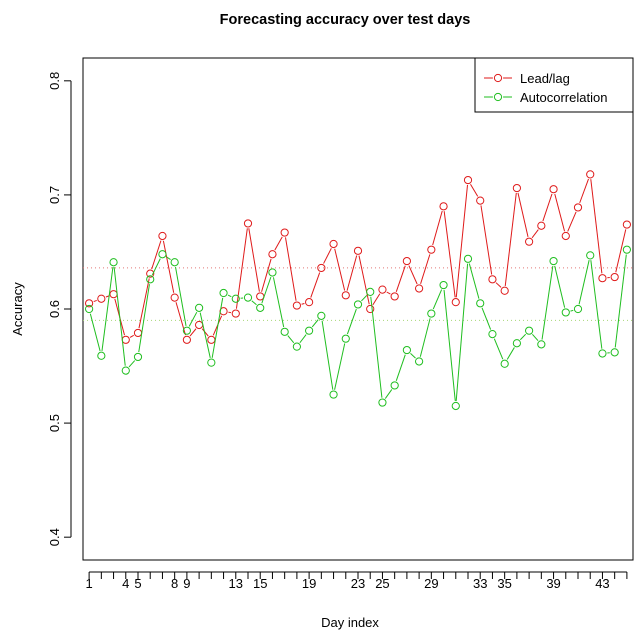  I want to click on legend-label: Lead/lag, so click(545, 78).